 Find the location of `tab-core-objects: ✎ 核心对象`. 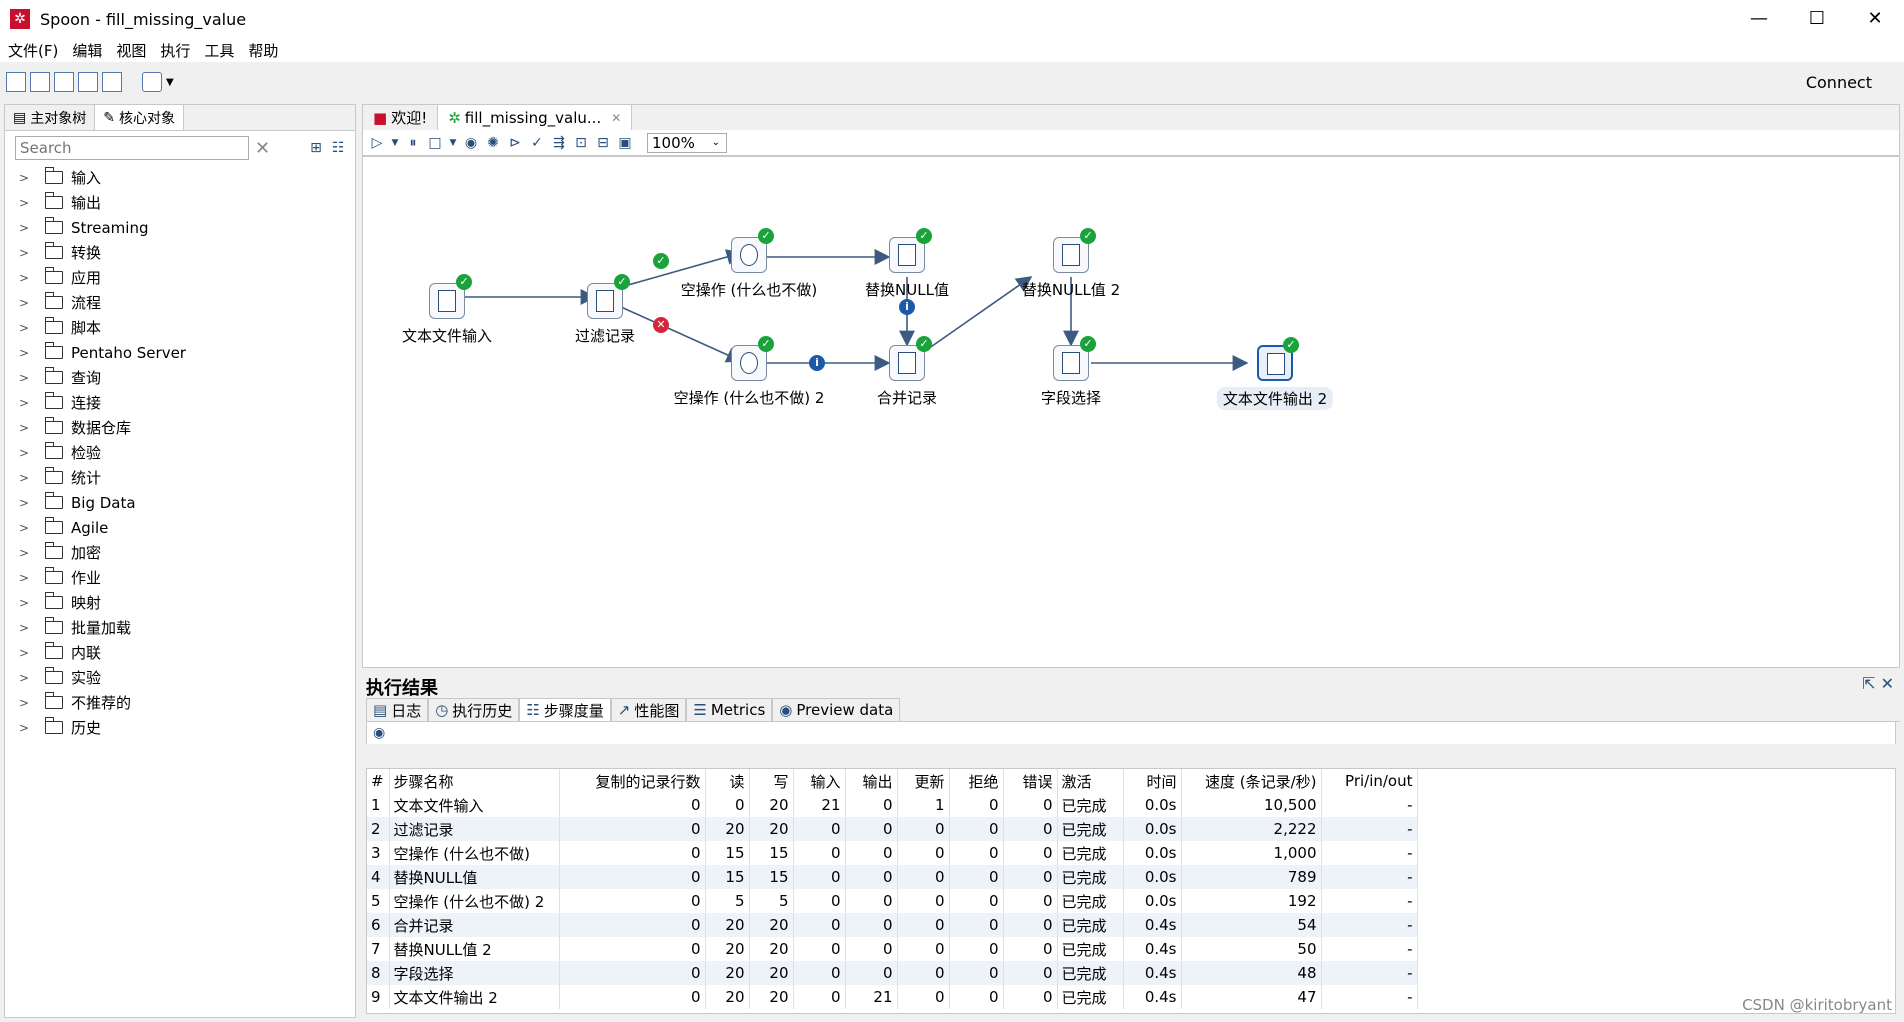

tab-core-objects: ✎ 核心对象 is located at coordinates (139, 117).